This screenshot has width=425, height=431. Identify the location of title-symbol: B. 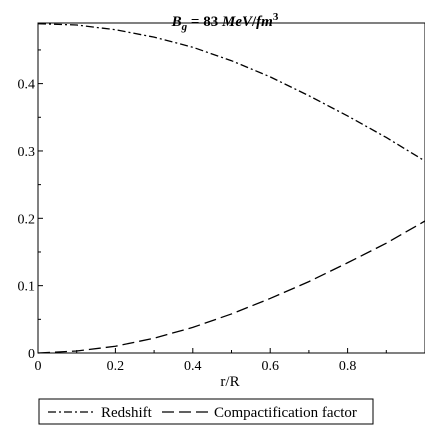
(176, 22).